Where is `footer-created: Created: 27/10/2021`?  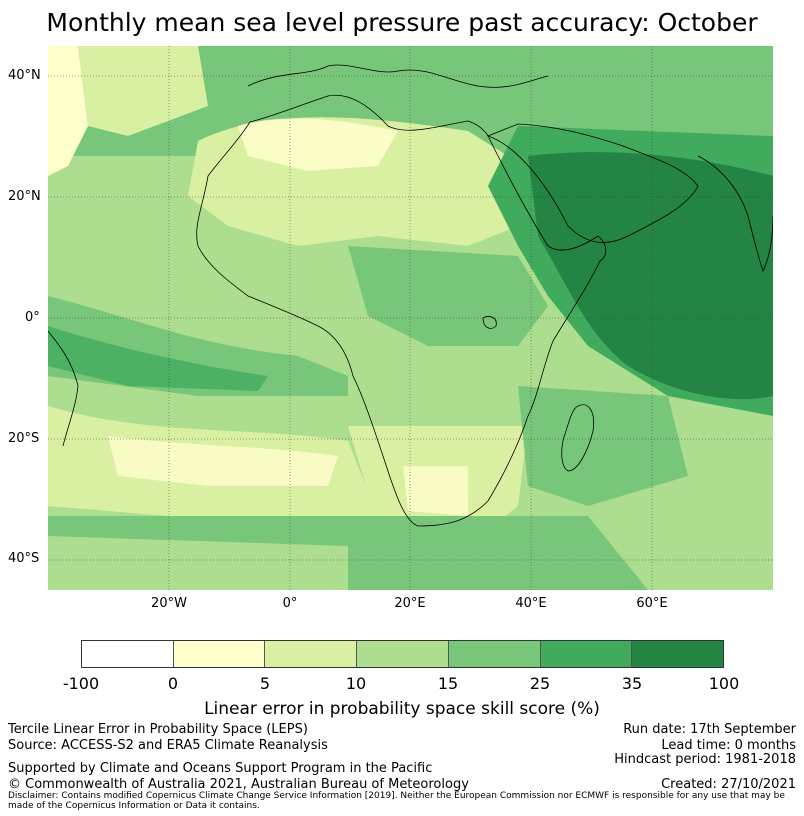
footer-created: Created: 27/10/2021 is located at coordinates (728, 784).